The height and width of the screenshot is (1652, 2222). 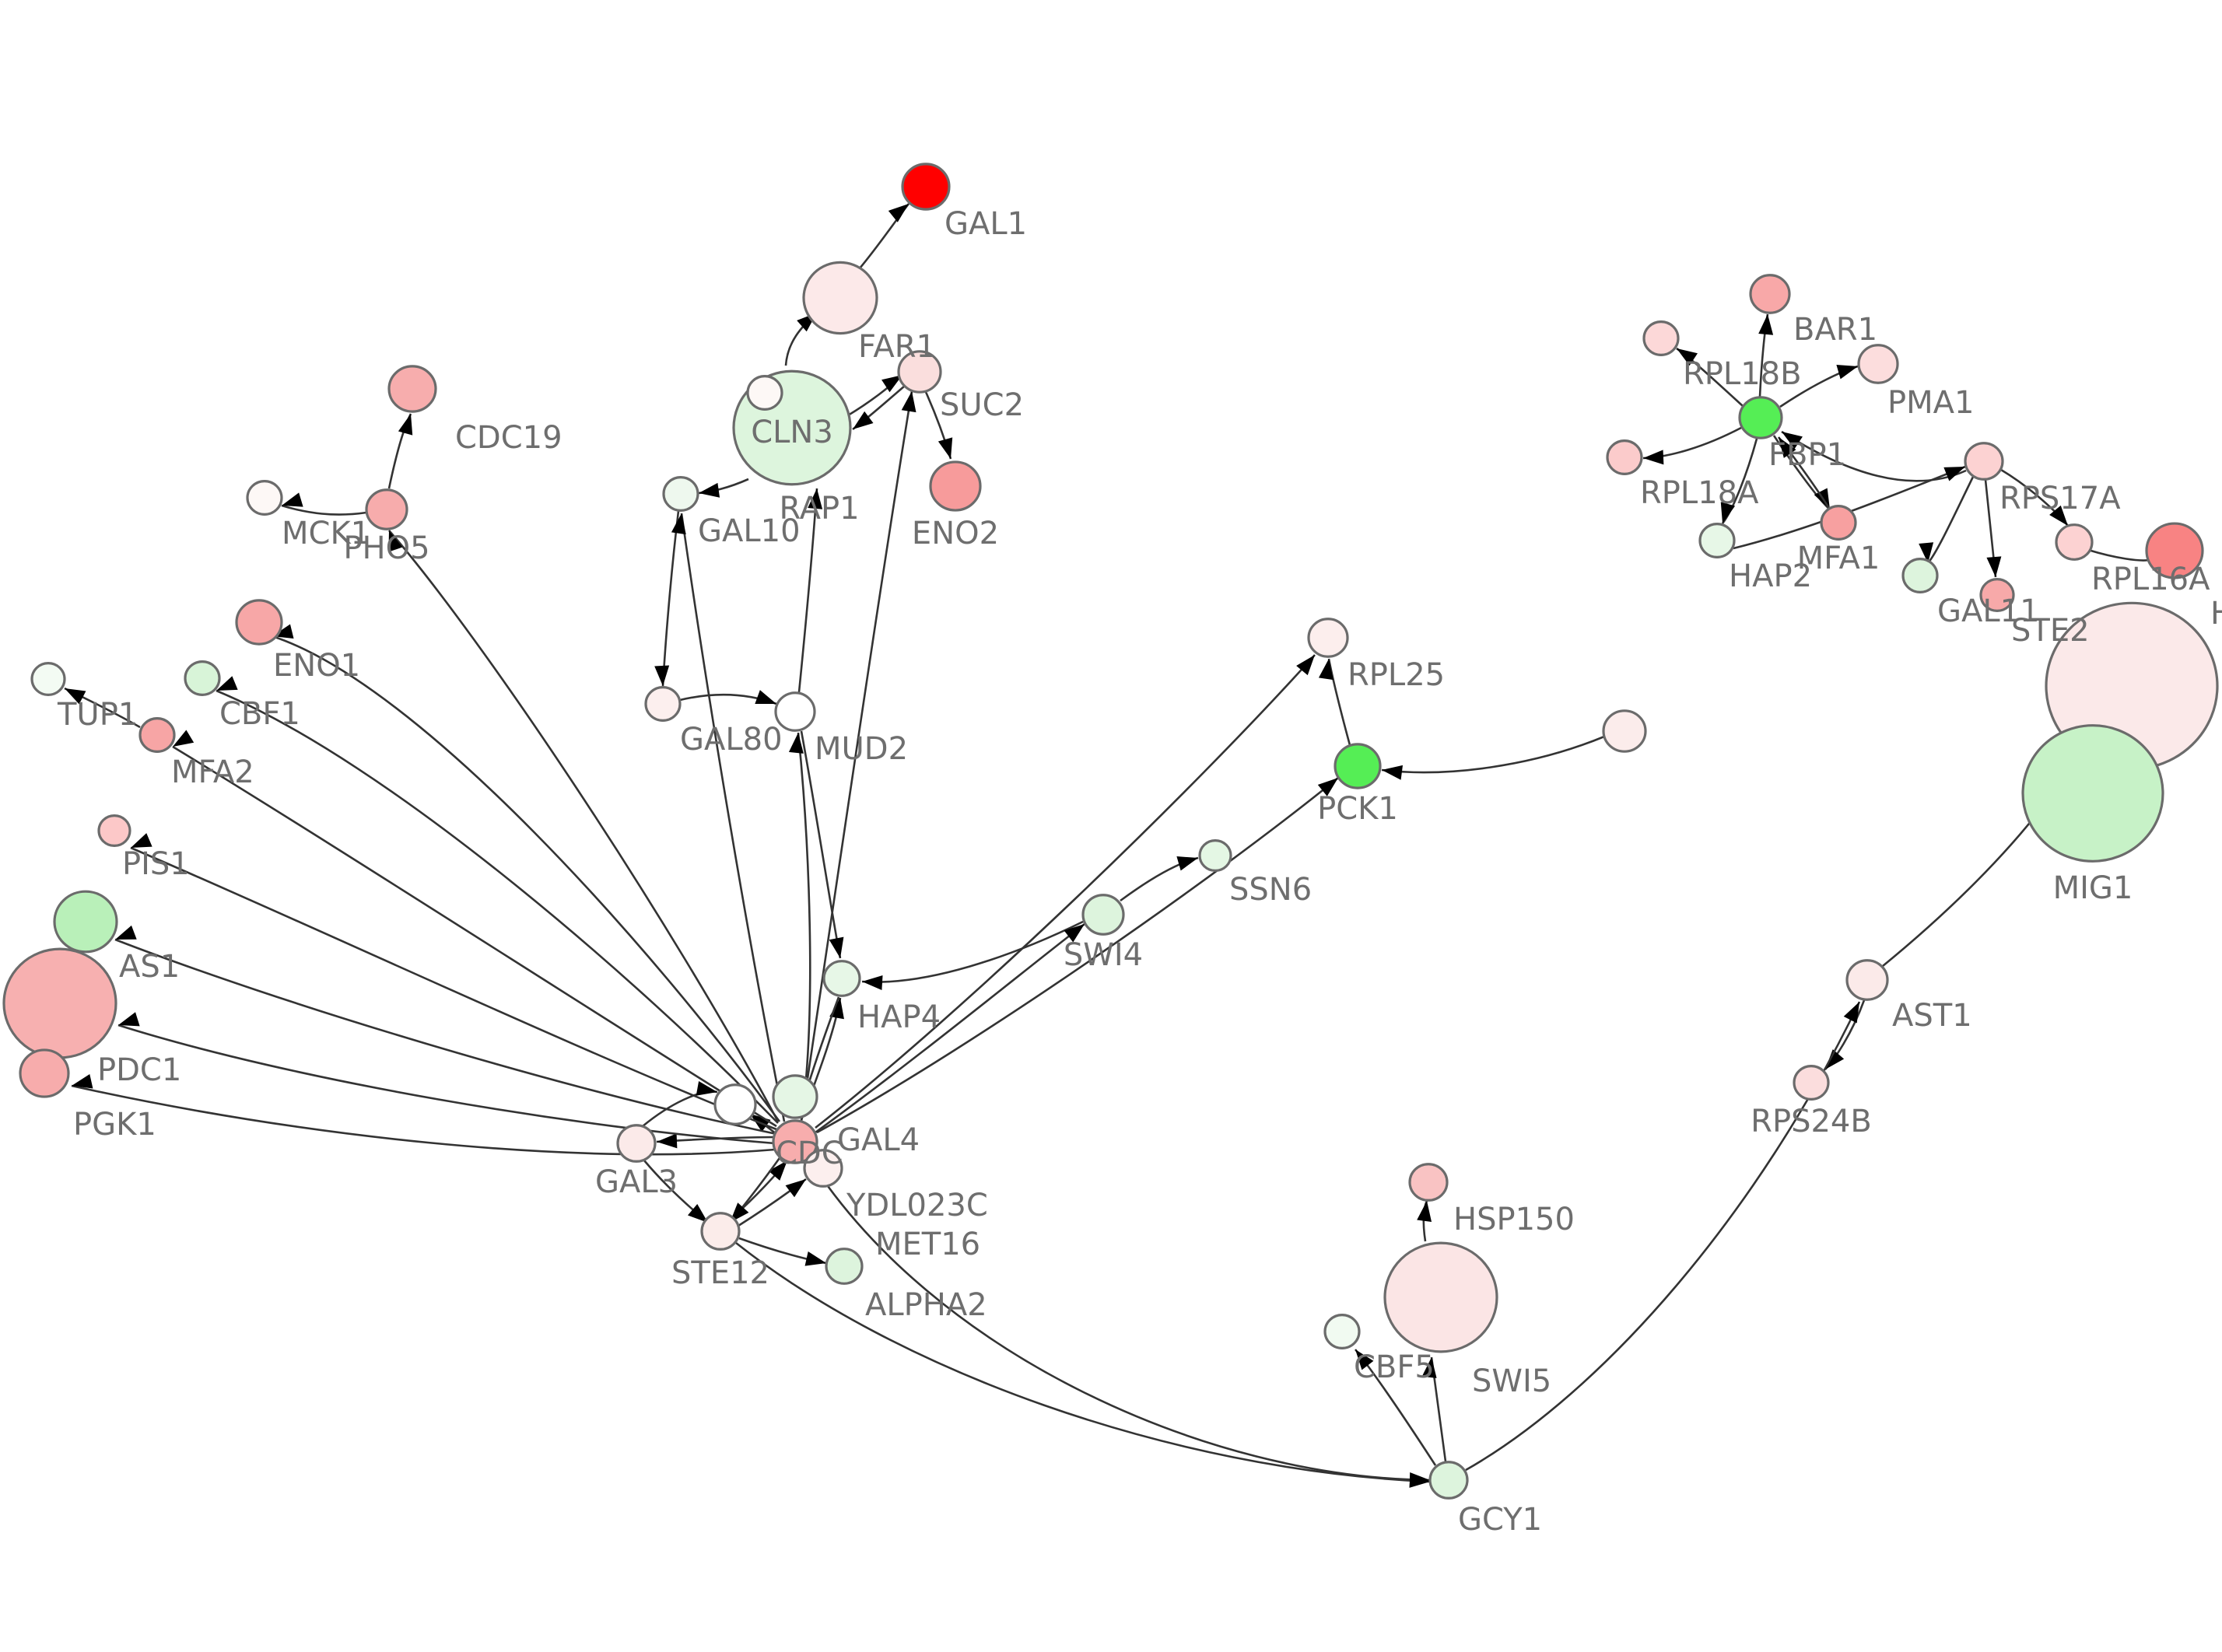 I want to click on graph-node-mfa1, so click(x=1838, y=523).